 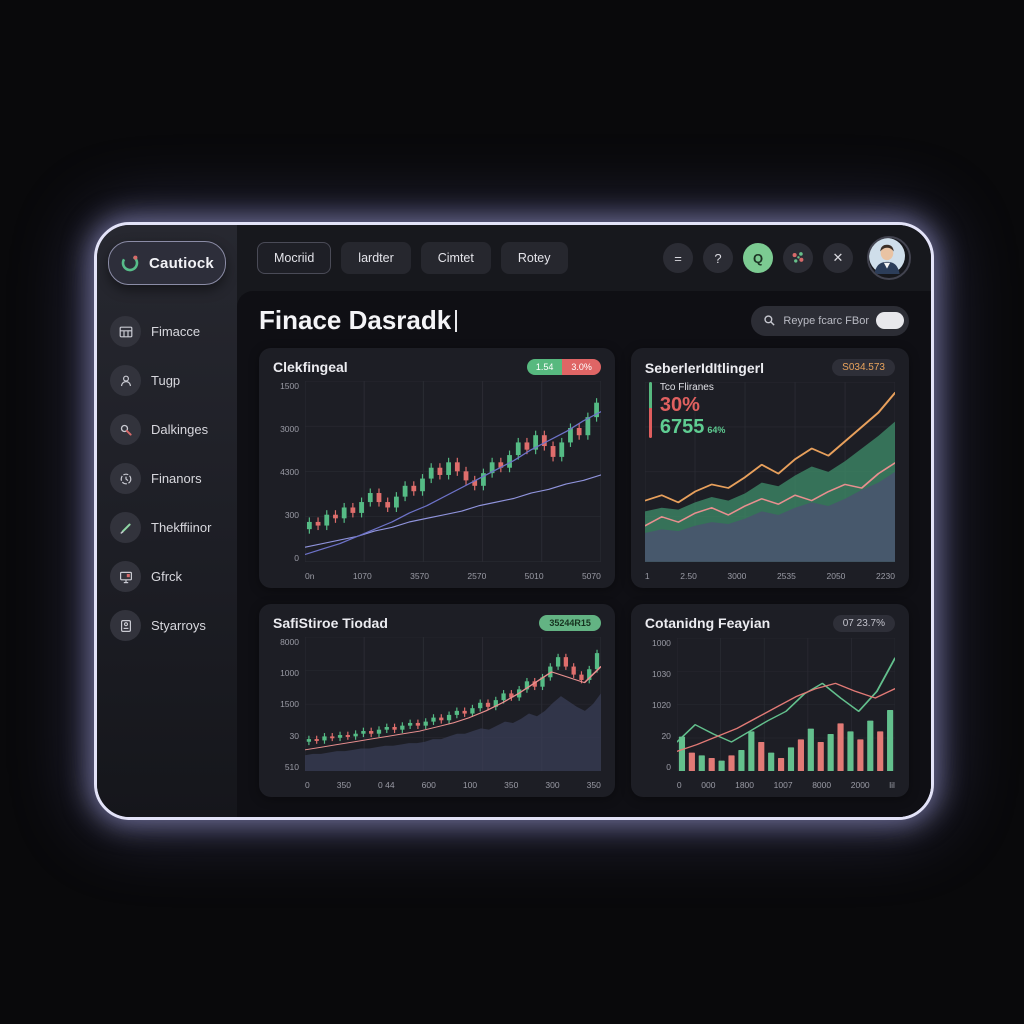 What do you see at coordinates (477, 575) in the screenshot?
I see `tick-label: 2570` at bounding box center [477, 575].